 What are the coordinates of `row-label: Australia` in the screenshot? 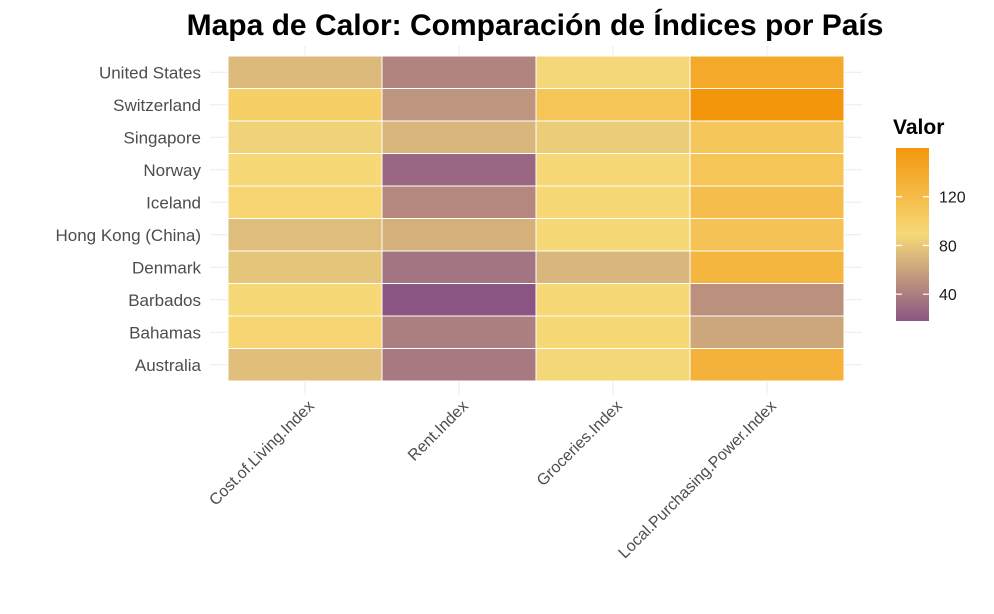 It's located at (168, 365).